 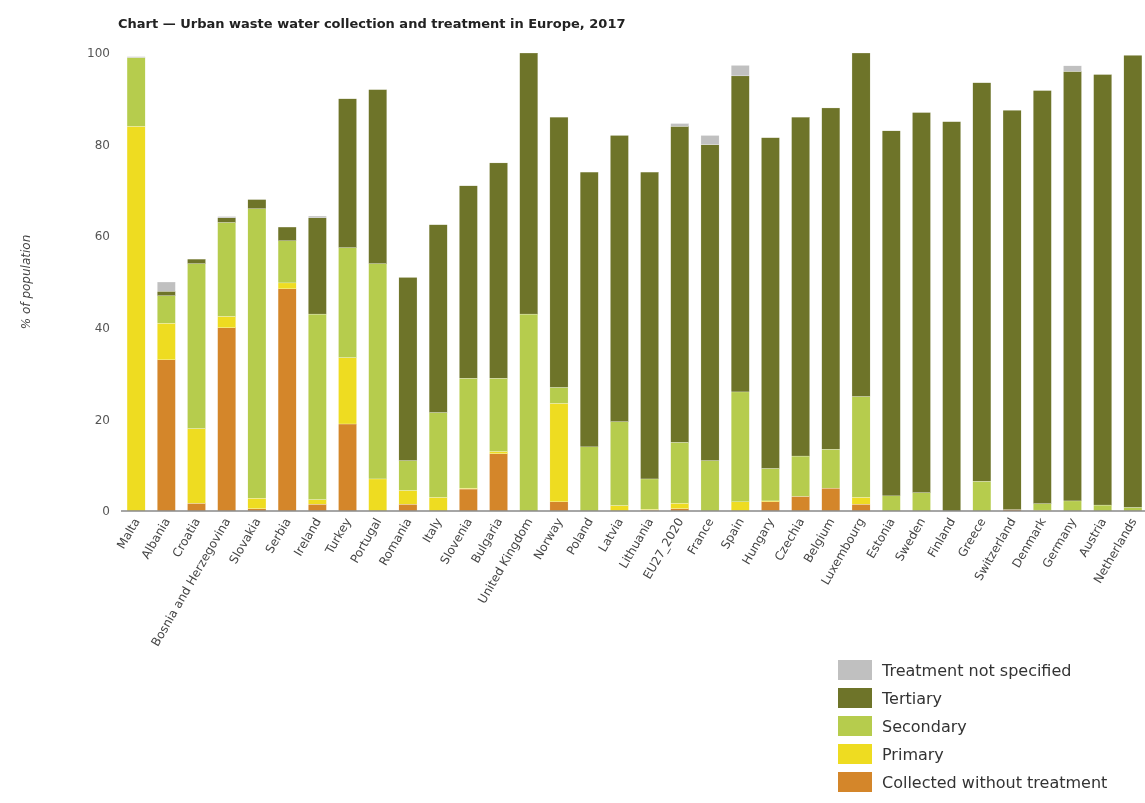 What do you see at coordinates (98, 53) in the screenshot?
I see `y-tick-label: 100` at bounding box center [98, 53].